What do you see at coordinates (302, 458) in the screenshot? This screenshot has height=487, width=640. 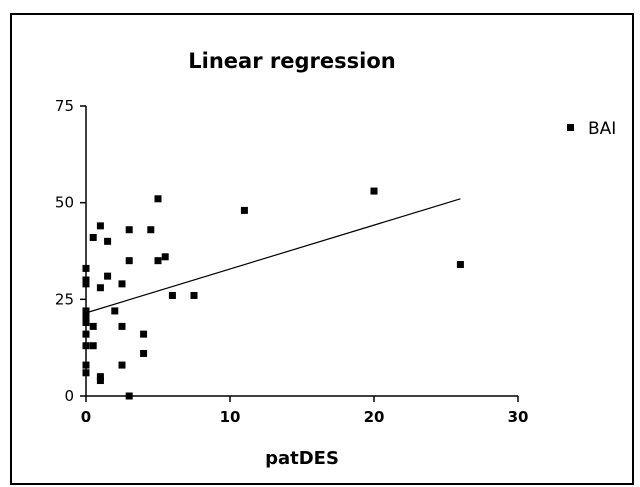 I see `x-axis-label: patDES` at bounding box center [302, 458].